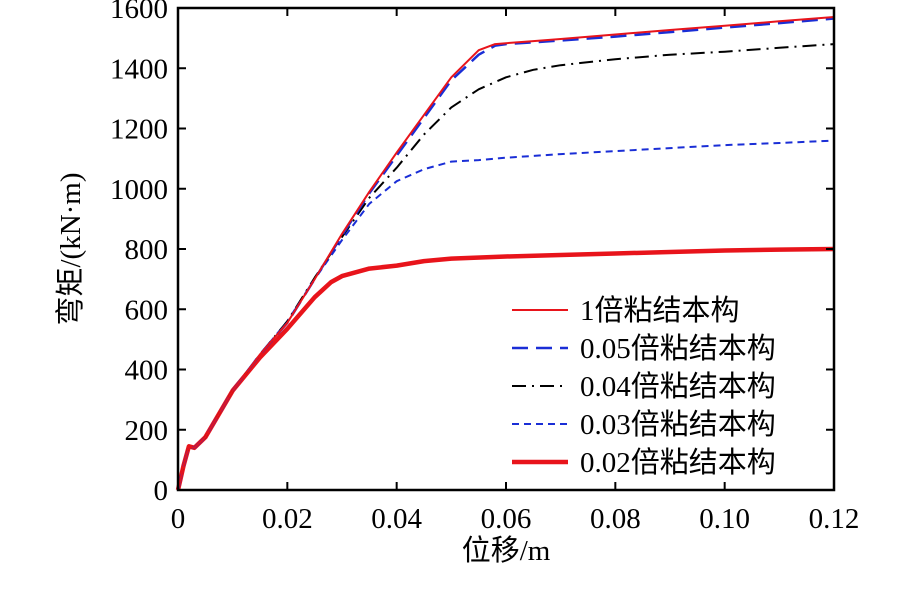 Image resolution: width=920 pixels, height=592 pixels. What do you see at coordinates (139, 190) in the screenshot?
I see `y-tick-label: 1000` at bounding box center [139, 190].